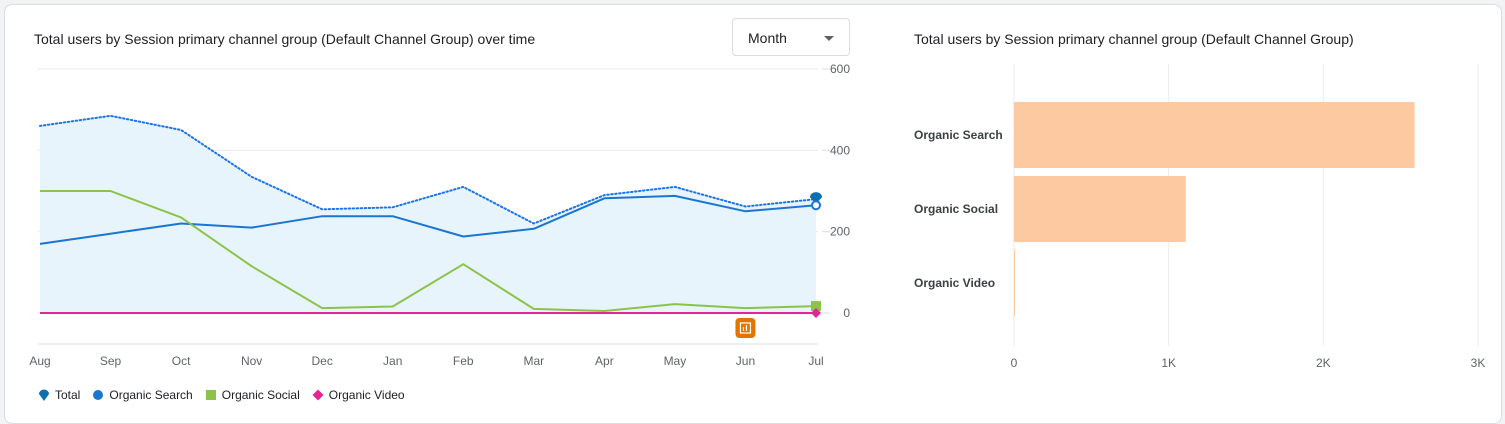  What do you see at coordinates (840, 69) in the screenshot?
I see `y-tick-label: 600` at bounding box center [840, 69].